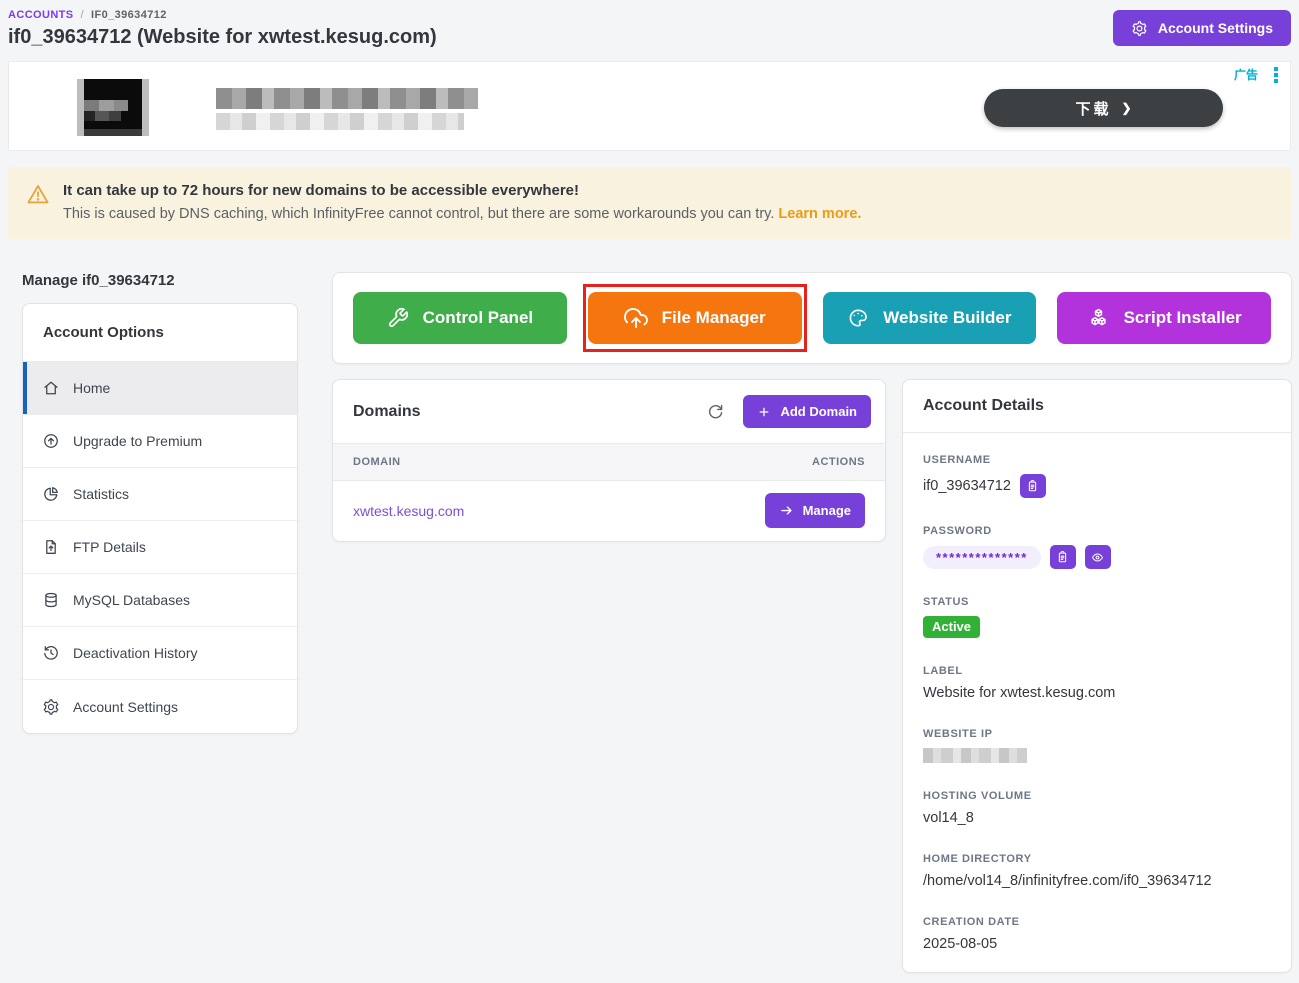  I want to click on account-details-title: Account Details, so click(1097, 406).